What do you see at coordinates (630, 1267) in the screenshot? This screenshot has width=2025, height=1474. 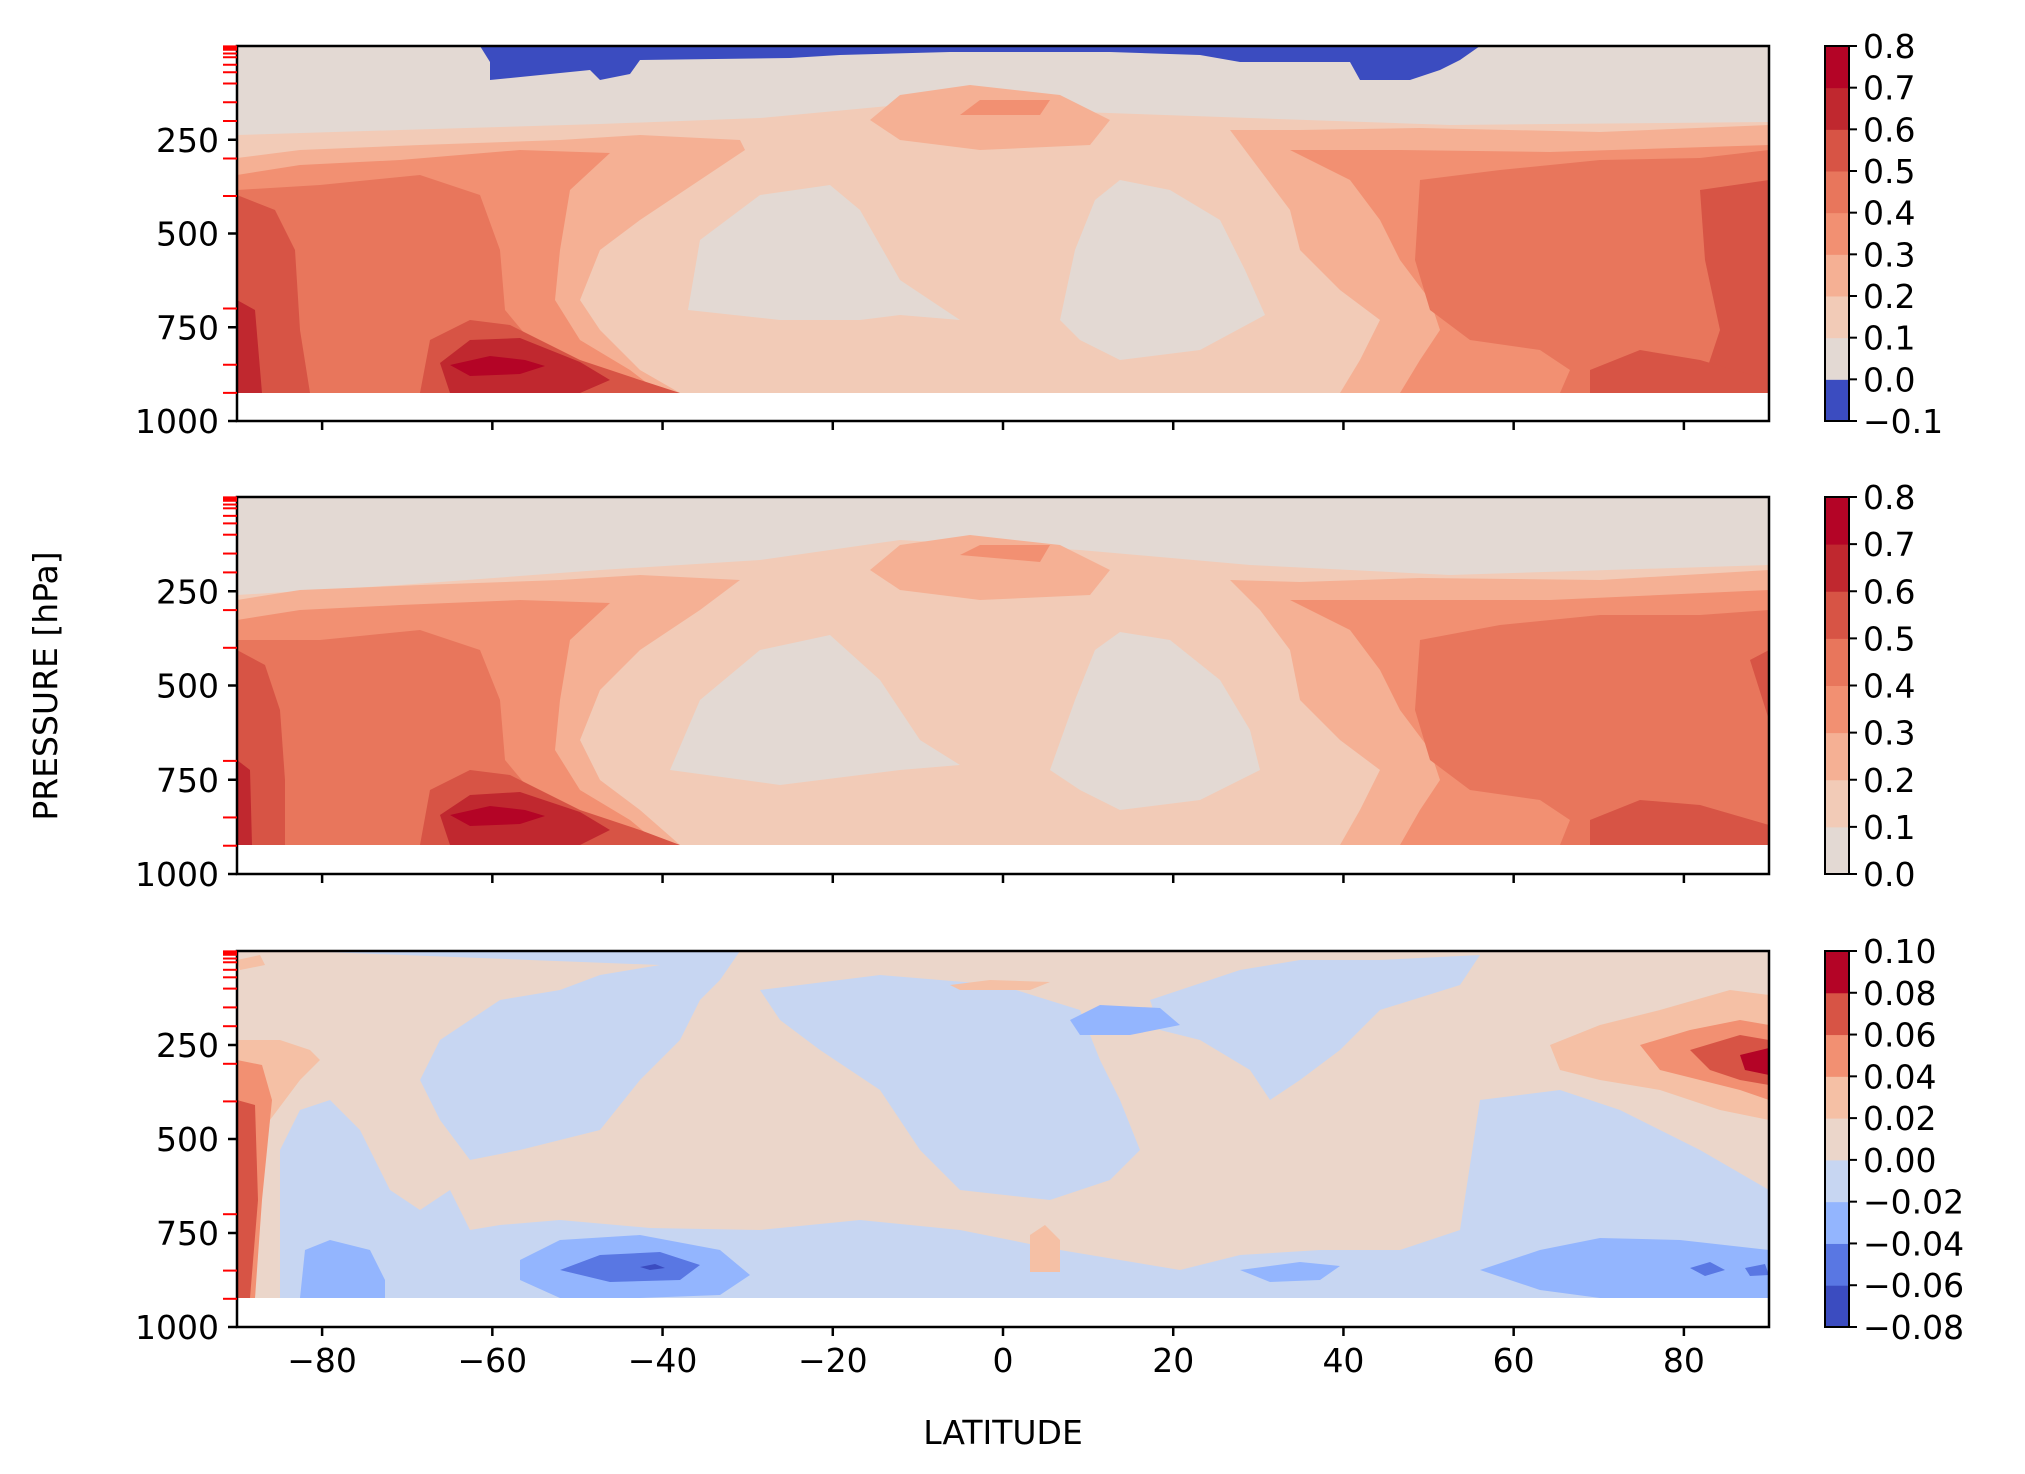 I see `contour-level-negative-0.06` at bounding box center [630, 1267].